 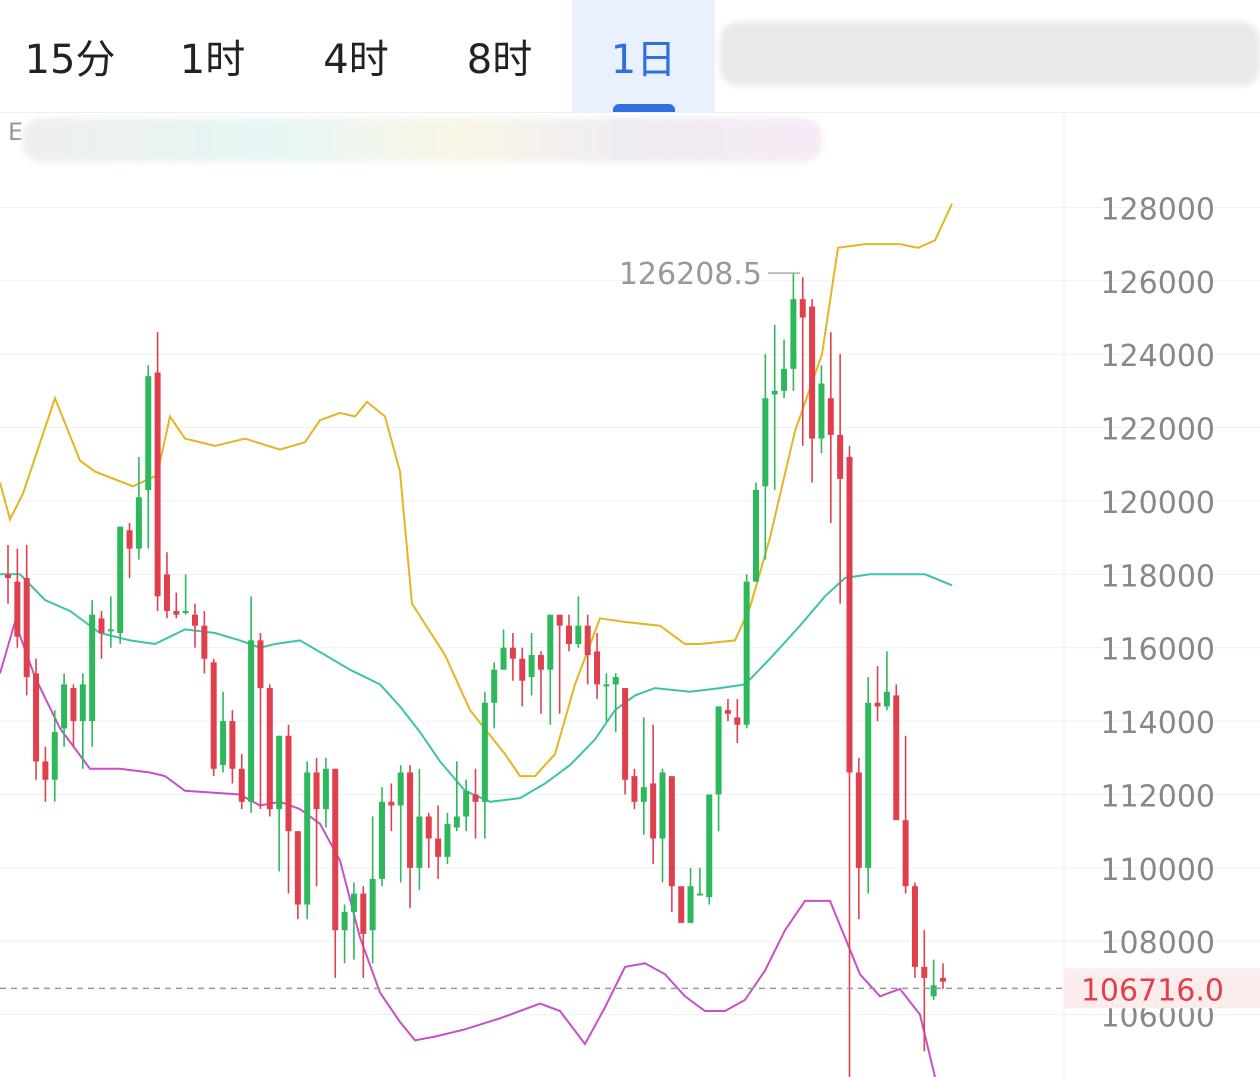 What do you see at coordinates (630, 112) in the screenshot?
I see `tabs-divider` at bounding box center [630, 112].